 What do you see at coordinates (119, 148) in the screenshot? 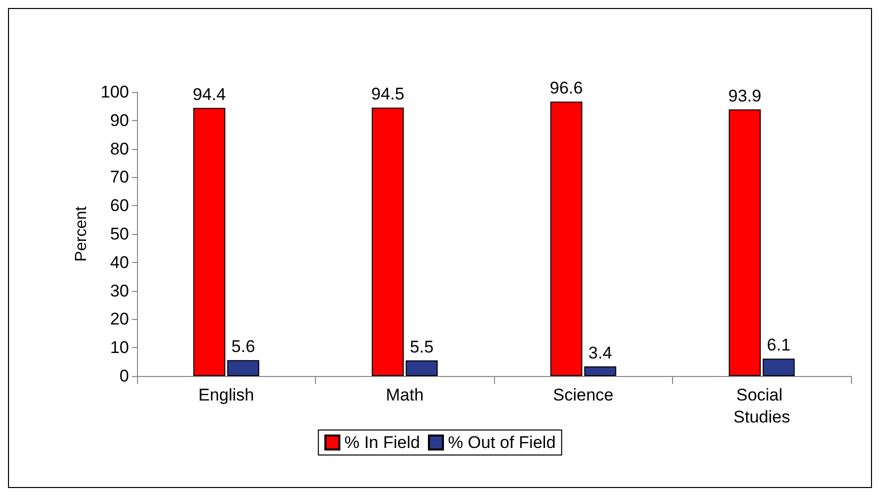
I see `y-tick-label: 80` at bounding box center [119, 148].